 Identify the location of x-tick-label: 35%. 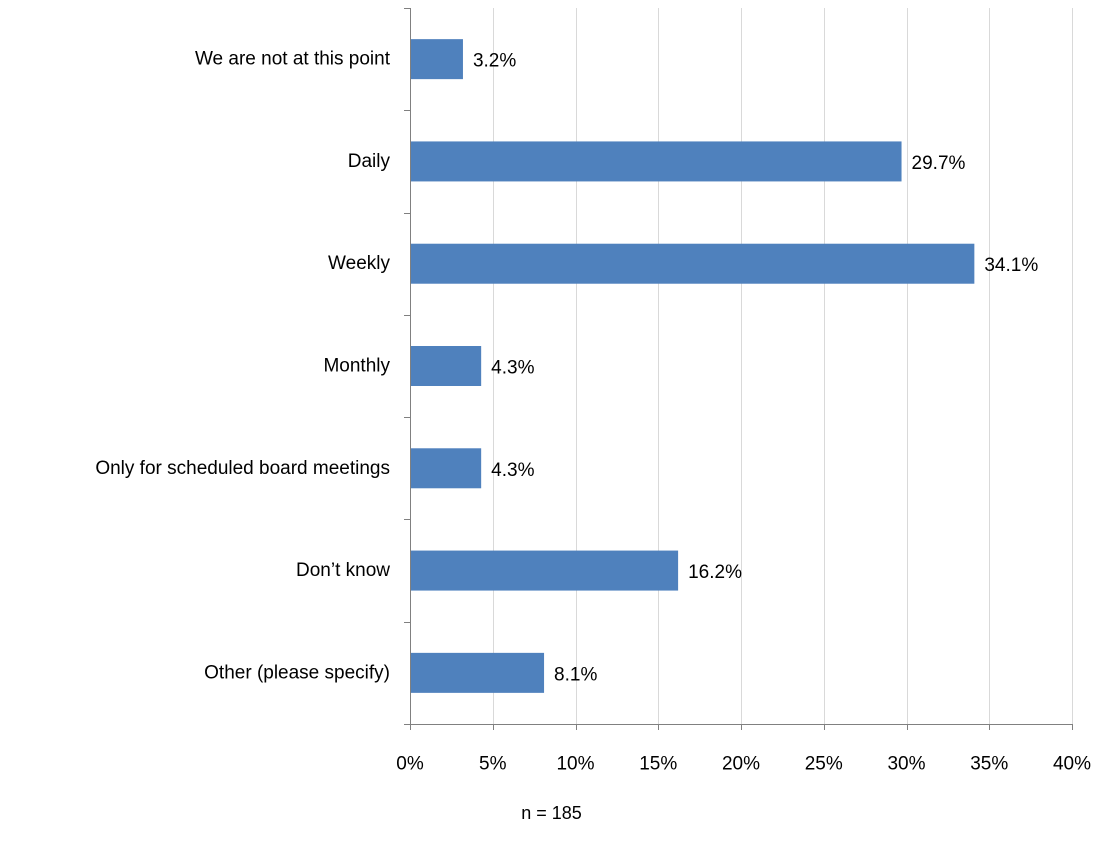
(989, 764).